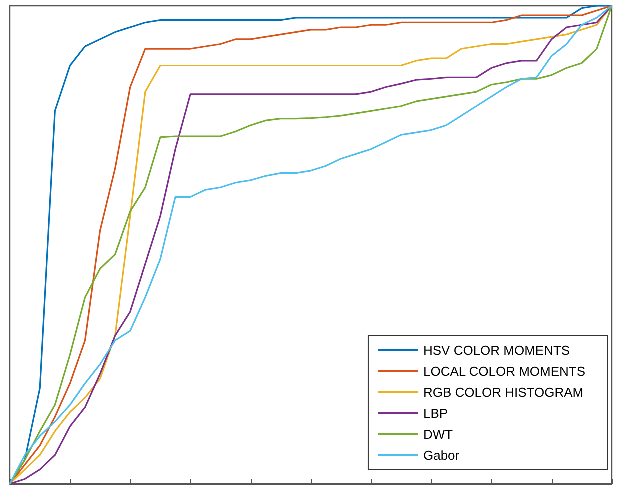 The image size is (622, 492). Describe the element at coordinates (438, 434) in the screenshot. I see `legend-label: DWT` at that location.